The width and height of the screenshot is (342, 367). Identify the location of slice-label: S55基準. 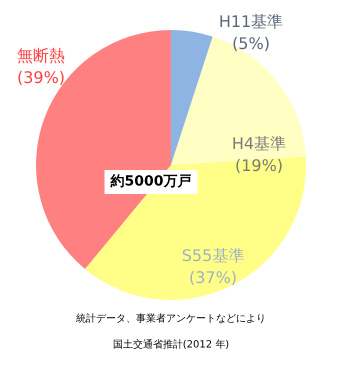
(213, 256).